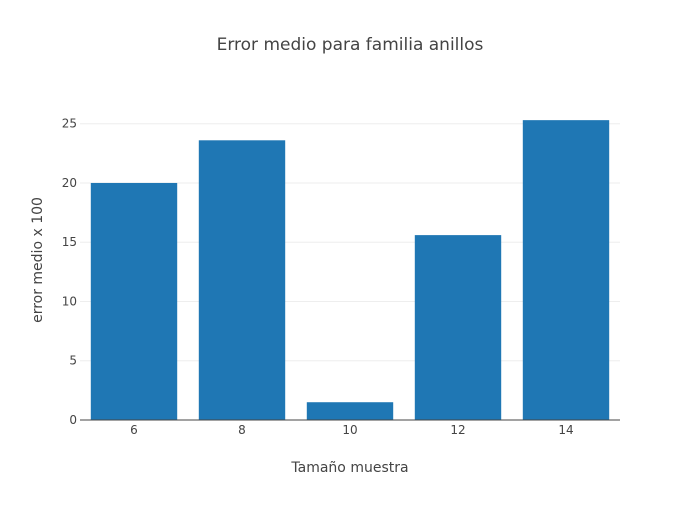 This screenshot has width=700, height=505. I want to click on y-tick-label: 15, so click(69, 242).